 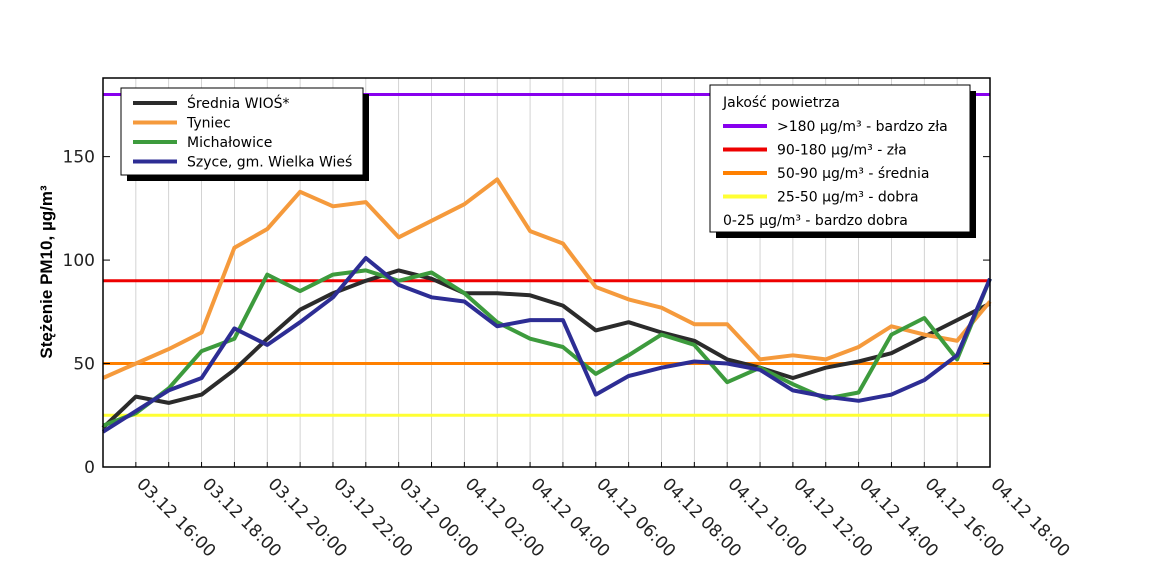 I want to click on y-tick-label: 150, so click(x=79, y=158).